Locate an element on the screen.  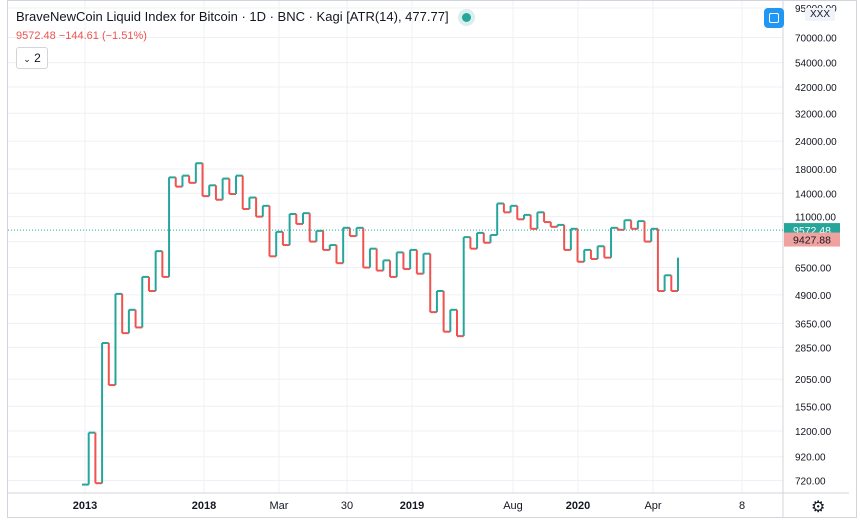
legend-price-change: 9572.48 −144.61 (−1.51%) is located at coordinates (81, 36).